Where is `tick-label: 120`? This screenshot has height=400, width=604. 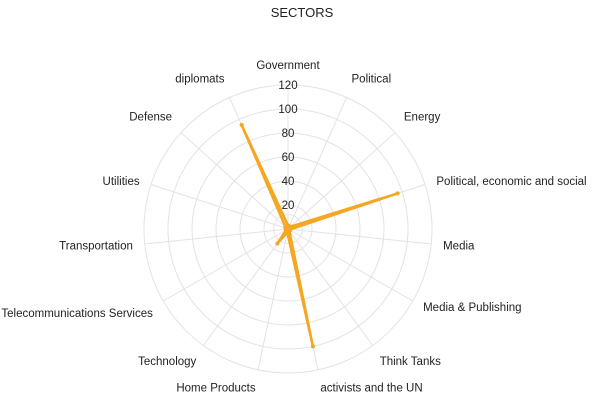
tick-label: 120 is located at coordinates (287, 86).